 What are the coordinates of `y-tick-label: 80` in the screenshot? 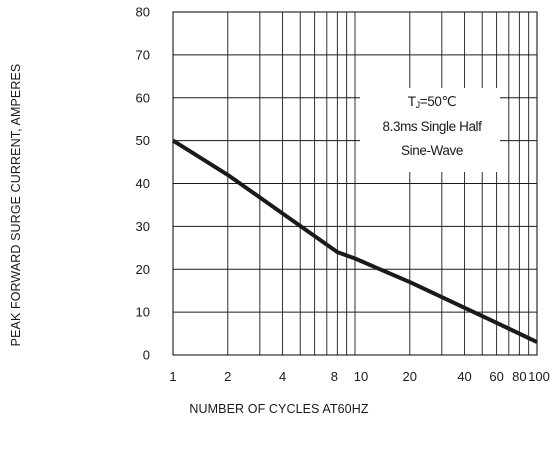 It's located at (143, 12).